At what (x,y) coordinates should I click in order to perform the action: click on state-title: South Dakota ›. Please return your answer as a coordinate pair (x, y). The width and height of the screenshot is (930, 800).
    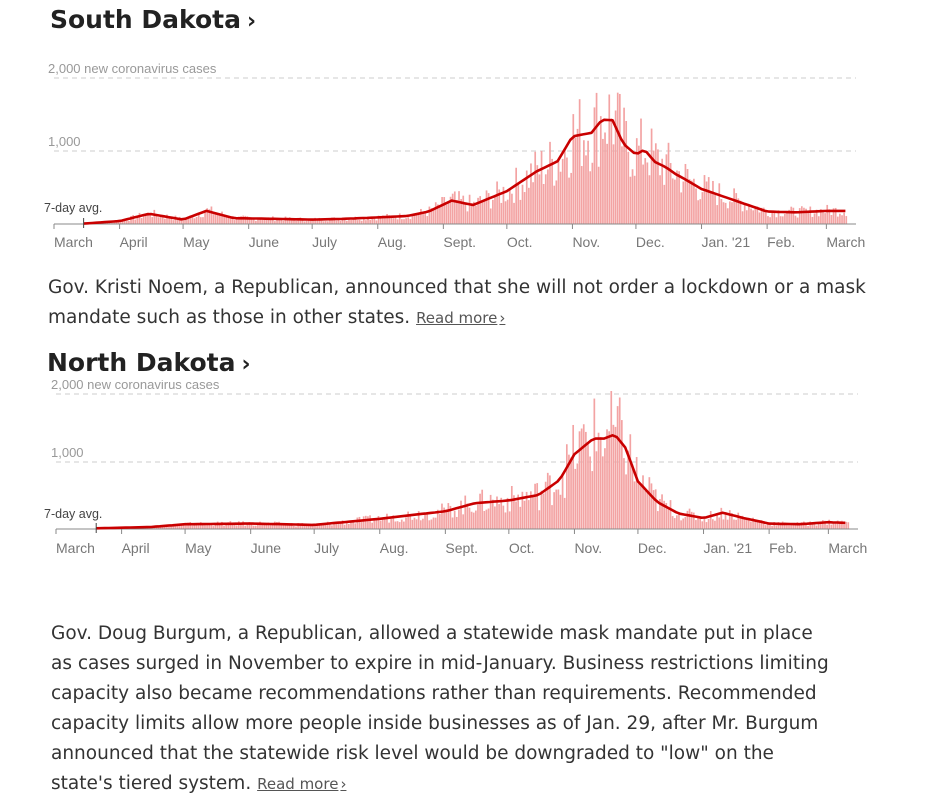
    Looking at the image, I should click on (153, 19).